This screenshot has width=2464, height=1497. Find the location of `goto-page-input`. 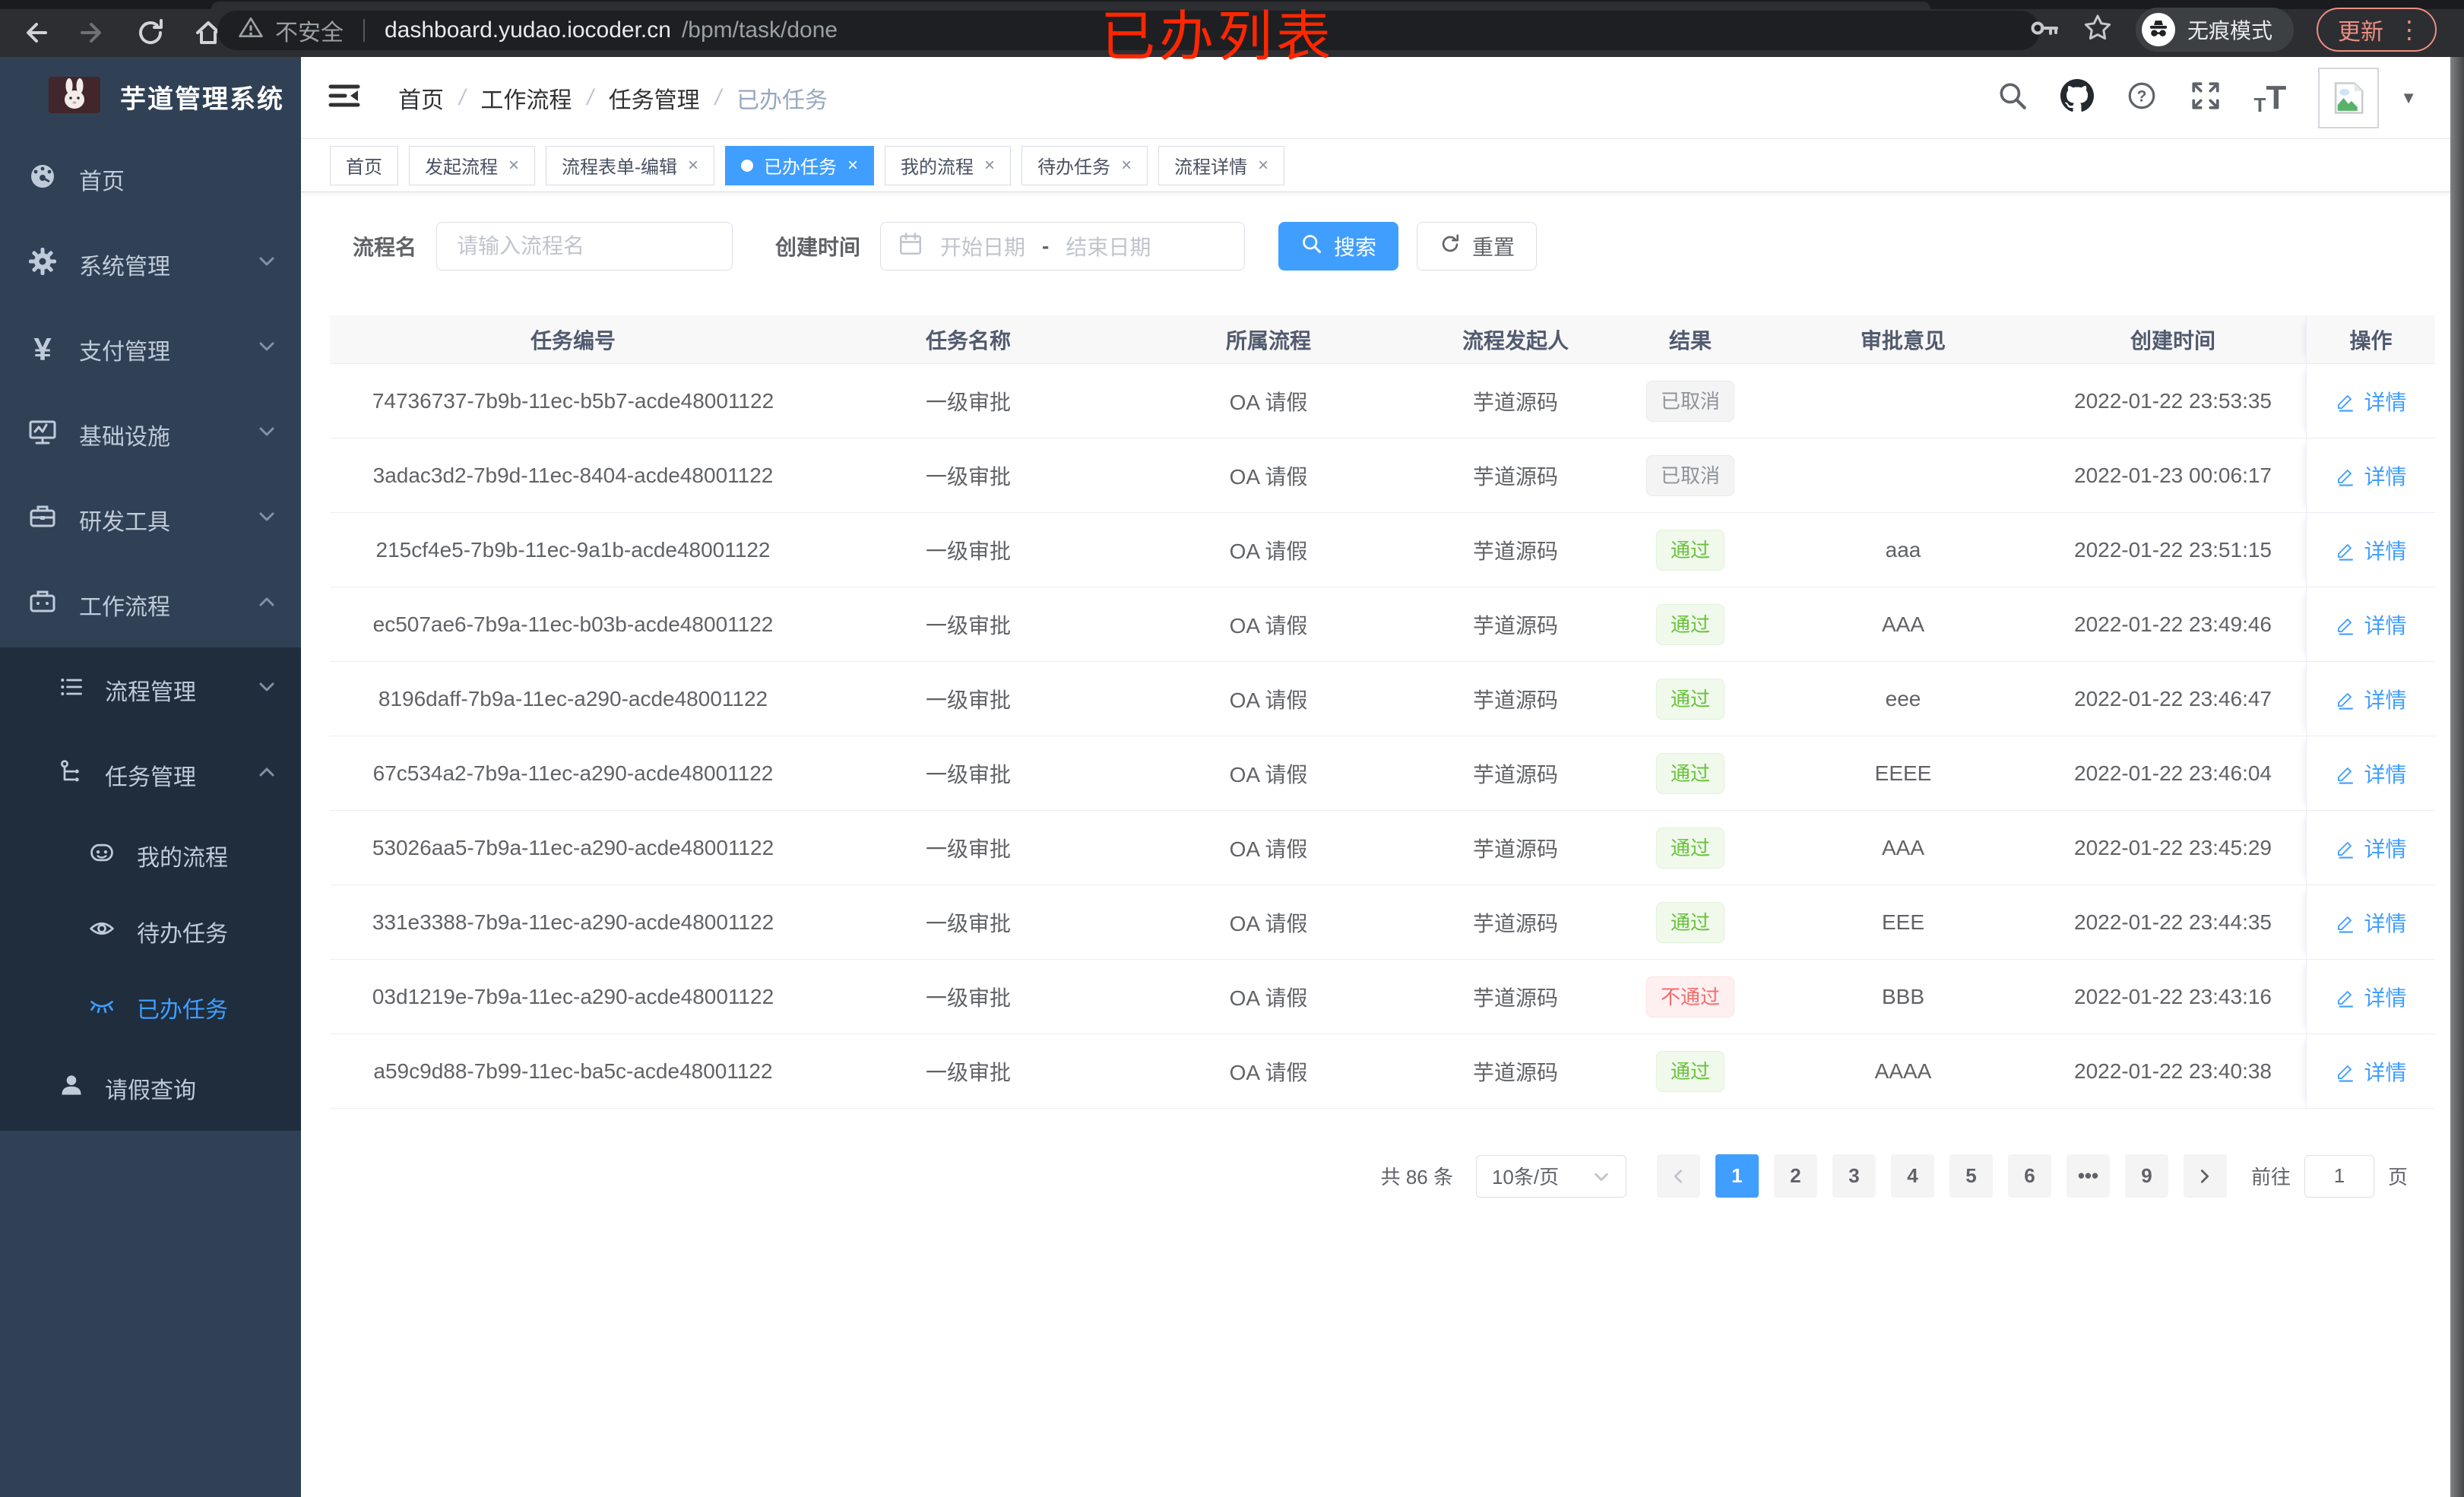

goto-page-input is located at coordinates (2339, 1176).